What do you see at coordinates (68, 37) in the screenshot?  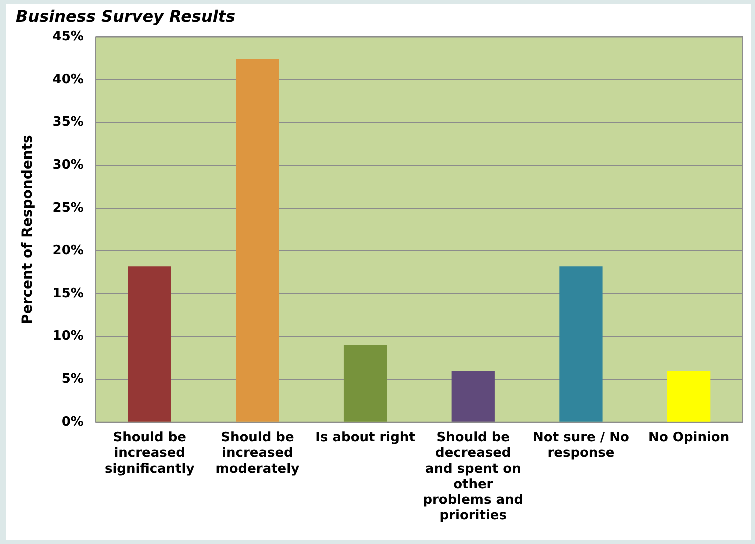 I see `y-tick-label: 45%` at bounding box center [68, 37].